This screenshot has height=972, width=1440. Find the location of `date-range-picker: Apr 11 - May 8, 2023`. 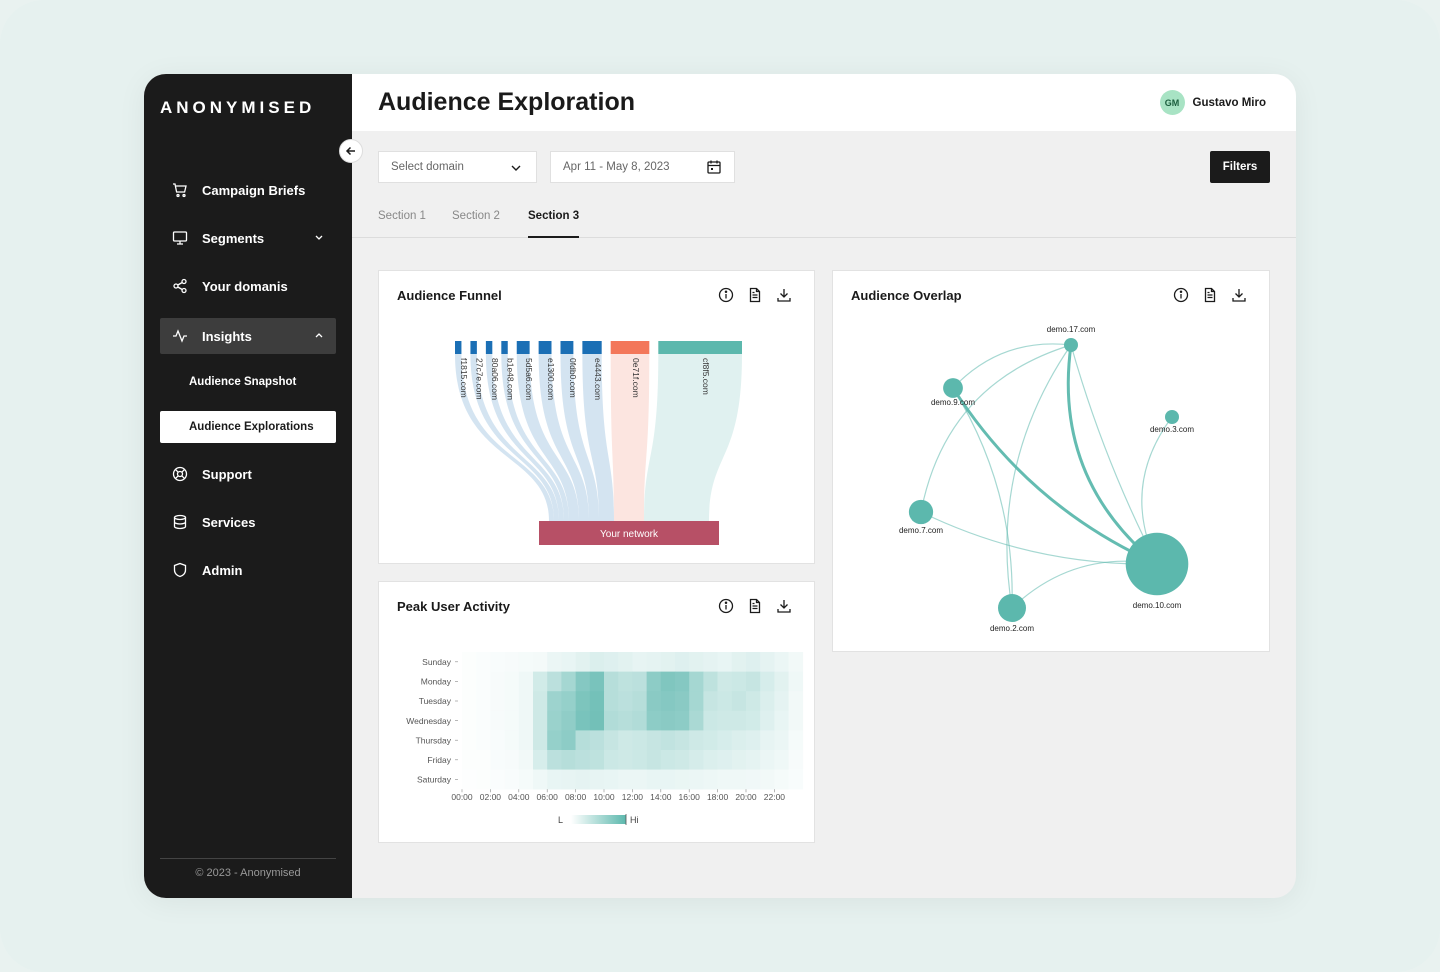

date-range-picker: Apr 11 - May 8, 2023 is located at coordinates (642, 167).